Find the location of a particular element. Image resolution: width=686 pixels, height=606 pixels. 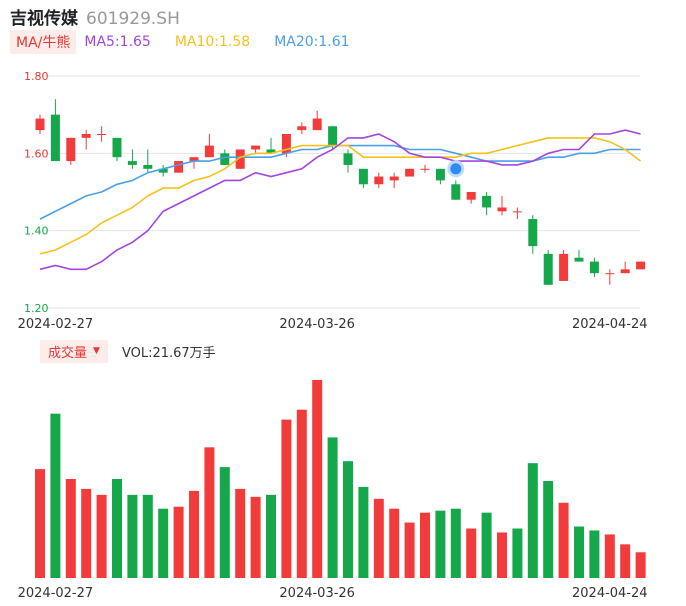

stock-title: 吉视传媒 601929.SH is located at coordinates (95, 16).